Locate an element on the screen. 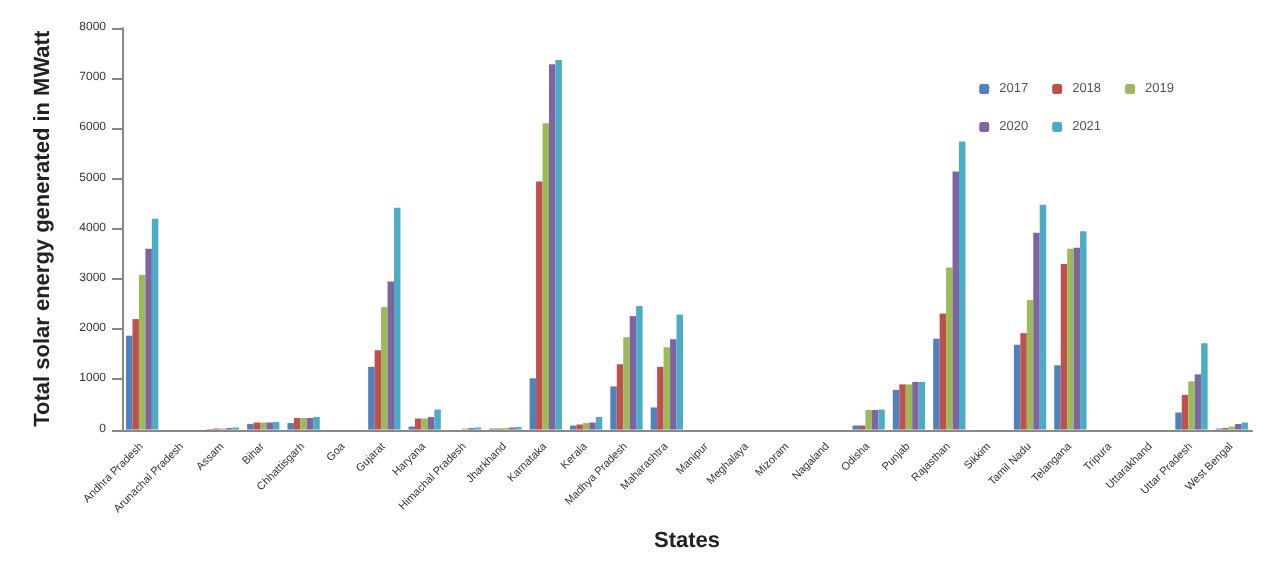 The image size is (1280, 578). x-axis-title: States is located at coordinates (687, 541).